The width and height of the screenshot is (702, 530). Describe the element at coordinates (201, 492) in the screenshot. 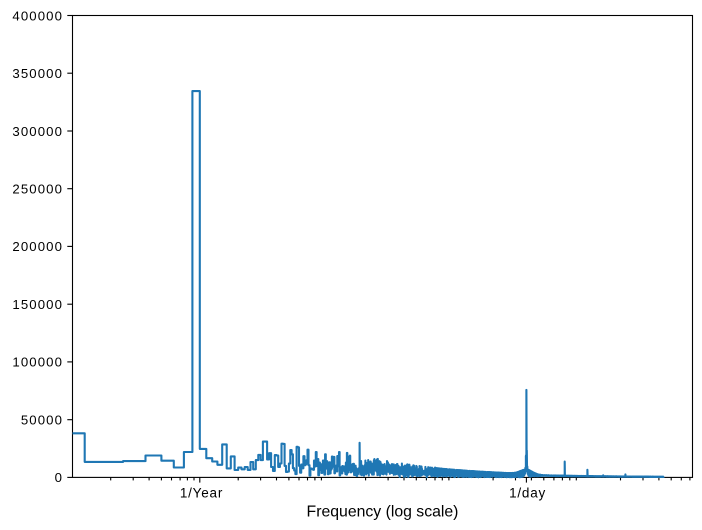

I see `svg-text: 1/Year` at that location.